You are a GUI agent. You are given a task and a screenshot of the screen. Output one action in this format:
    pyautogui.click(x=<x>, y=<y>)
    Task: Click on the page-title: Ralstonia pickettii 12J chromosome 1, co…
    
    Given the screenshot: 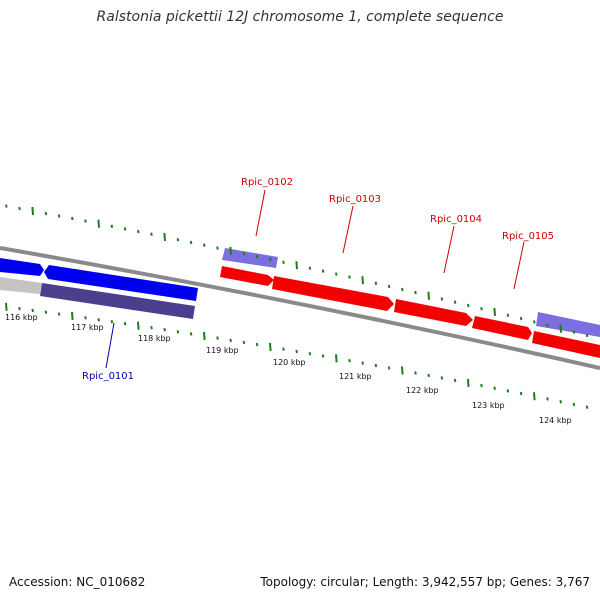 What is the action you would take?
    pyautogui.click(x=300, y=17)
    